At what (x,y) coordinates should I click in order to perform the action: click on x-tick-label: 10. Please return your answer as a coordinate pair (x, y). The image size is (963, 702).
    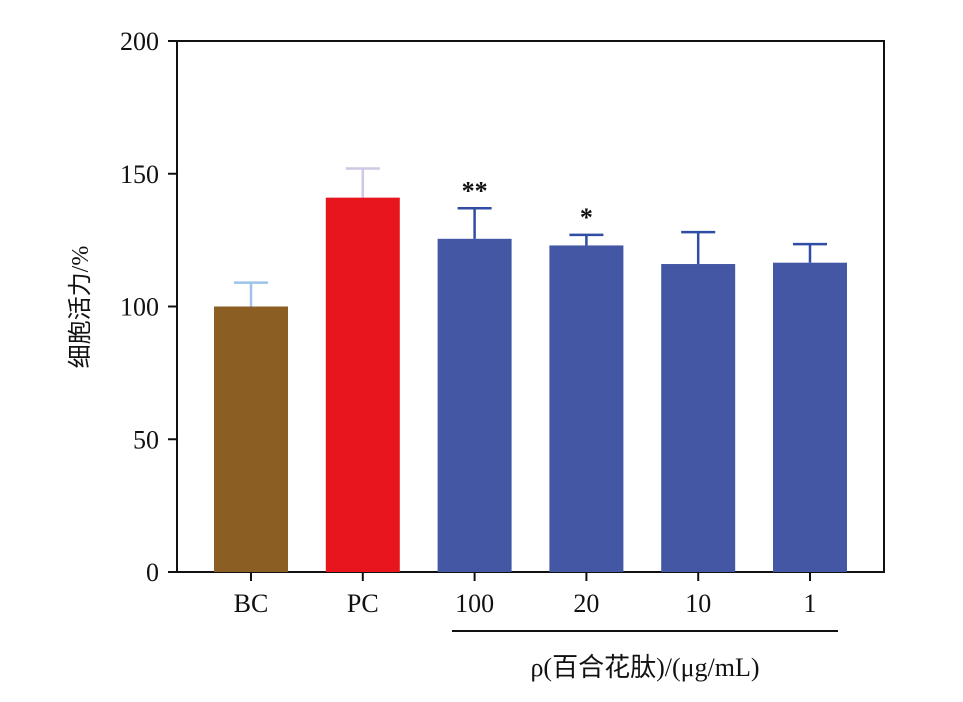
    Looking at the image, I should click on (698, 603).